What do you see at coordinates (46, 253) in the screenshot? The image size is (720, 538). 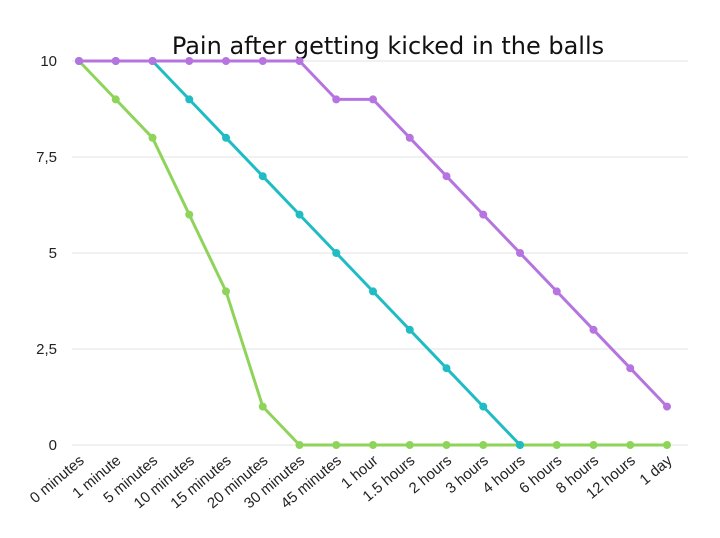 I see `y-axis-ticks: 0 2,5 5 7,5 10` at bounding box center [46, 253].